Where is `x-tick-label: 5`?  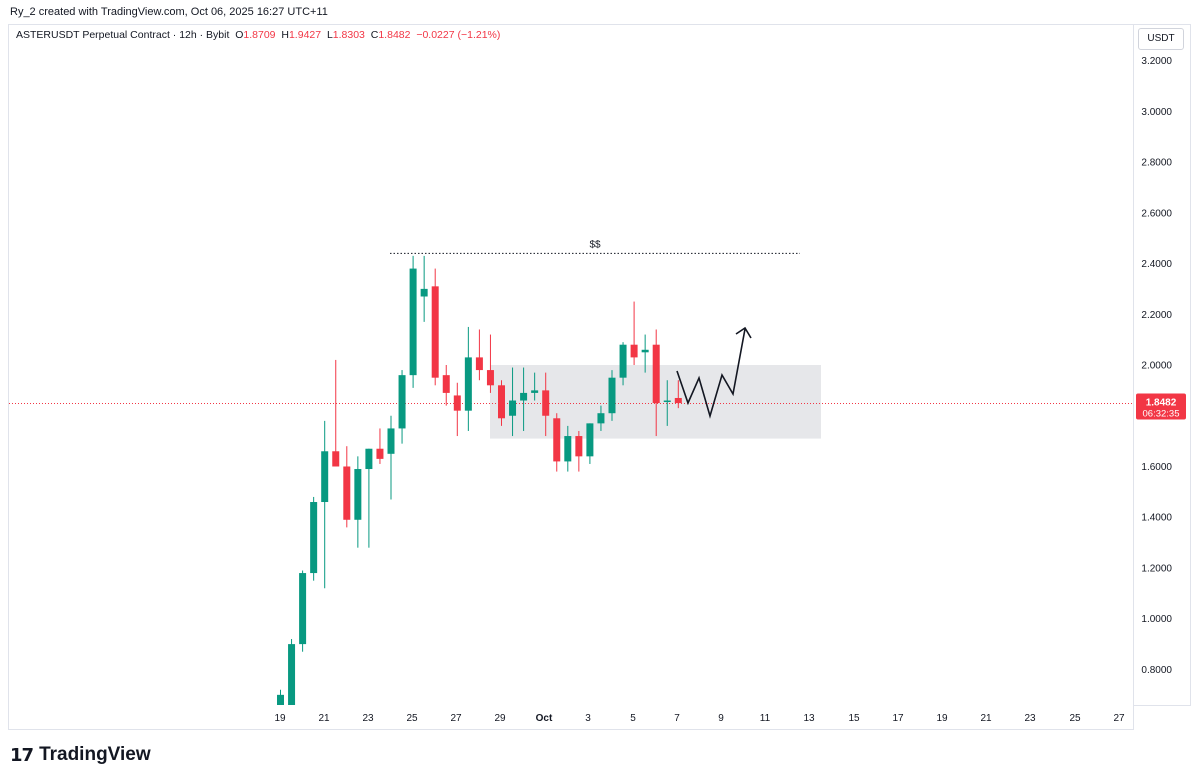 x-tick-label: 5 is located at coordinates (633, 718).